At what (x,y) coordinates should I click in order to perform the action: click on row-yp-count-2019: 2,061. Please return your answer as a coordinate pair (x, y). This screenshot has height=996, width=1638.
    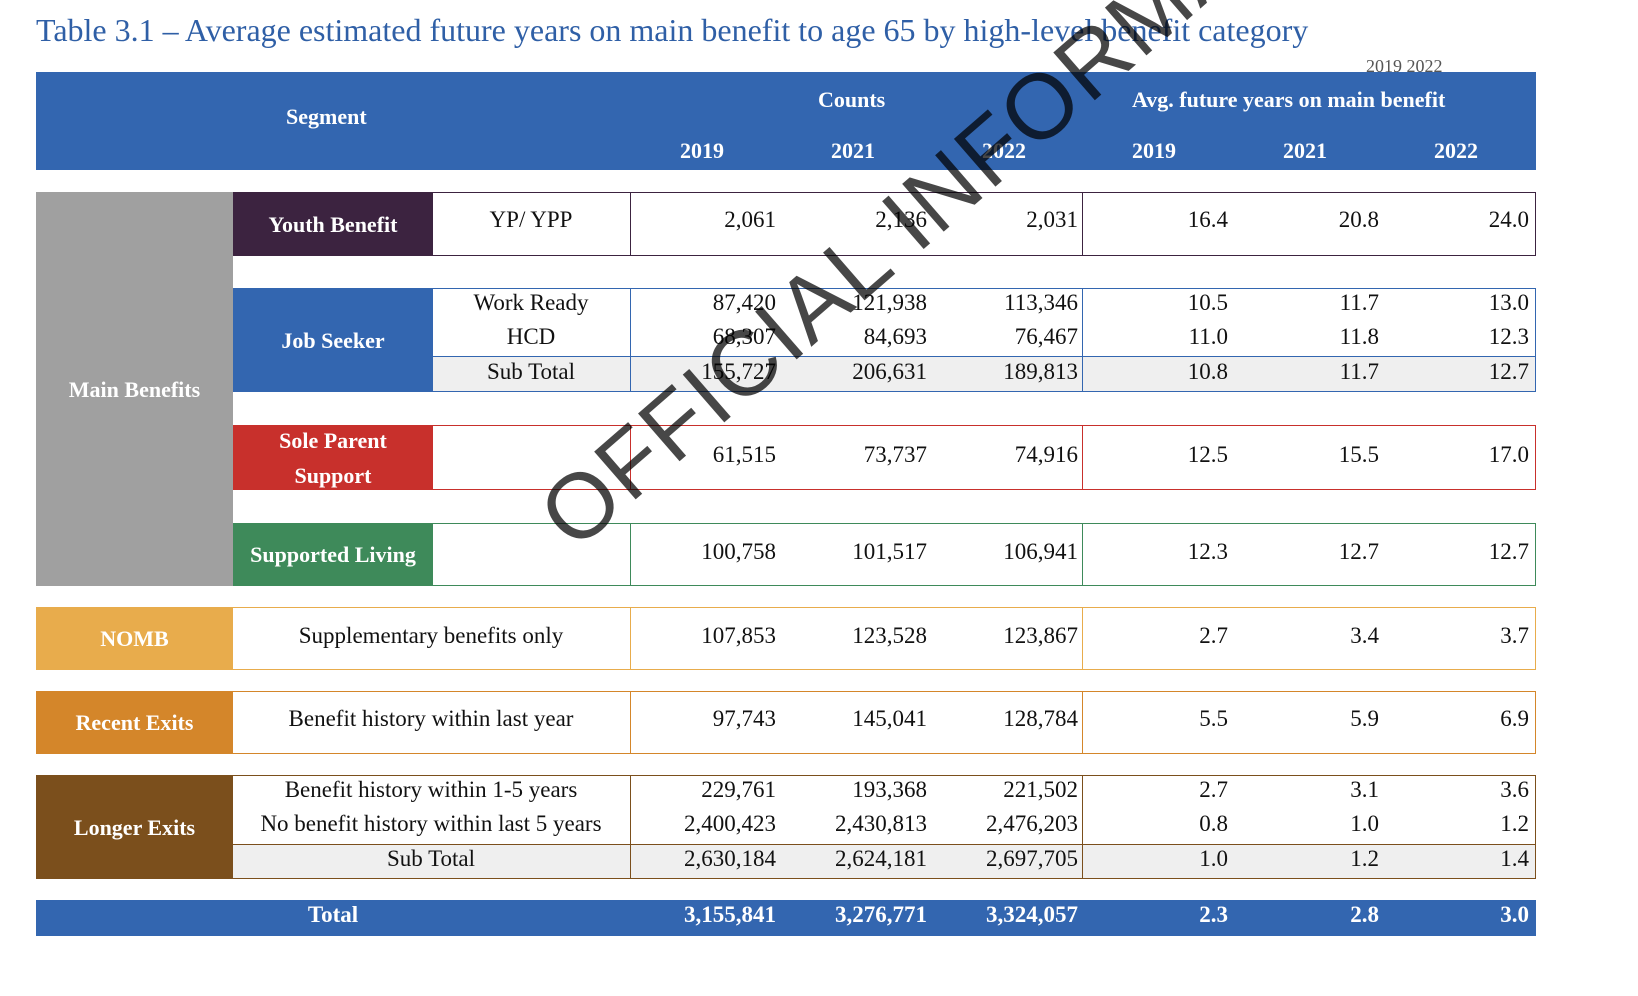
    Looking at the image, I should click on (750, 219).